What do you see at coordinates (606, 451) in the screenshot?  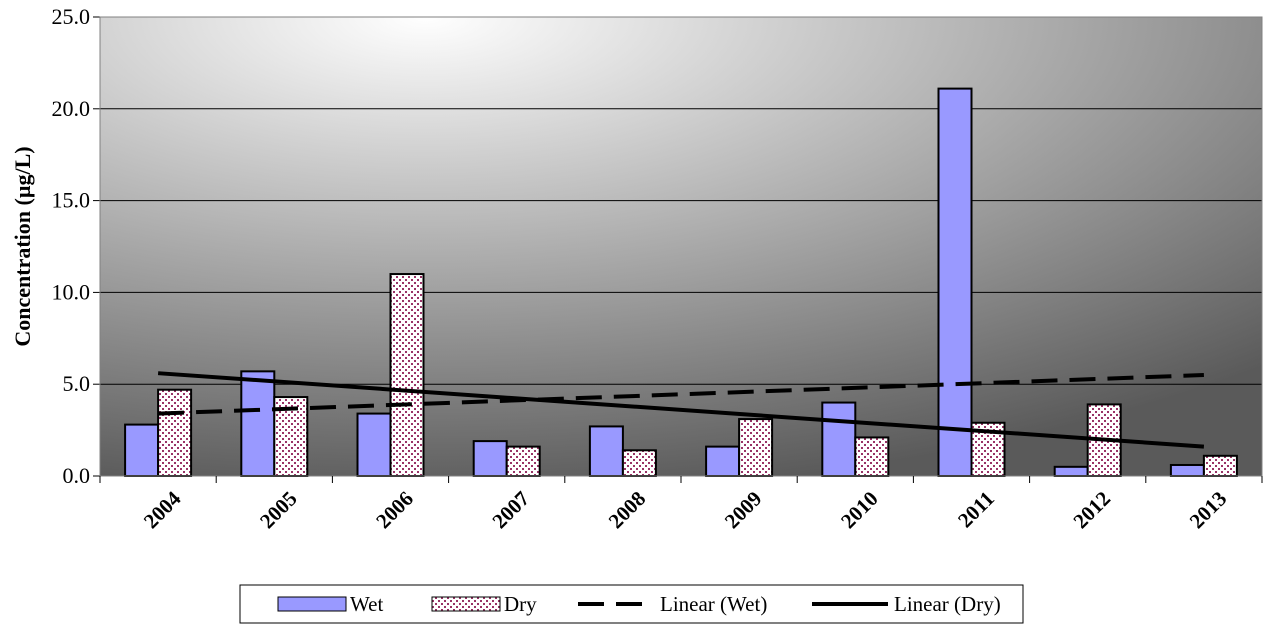 I see `bar-wet-2008` at bounding box center [606, 451].